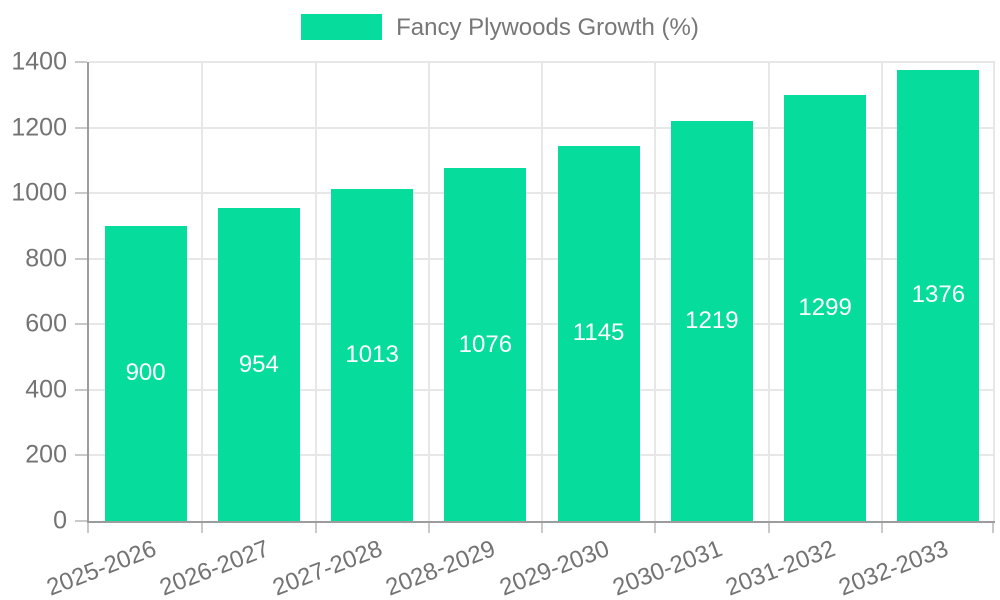 Image resolution: width=1000 pixels, height=600 pixels. I want to click on x-axis-tick-label: 2031-2032, so click(781, 567).